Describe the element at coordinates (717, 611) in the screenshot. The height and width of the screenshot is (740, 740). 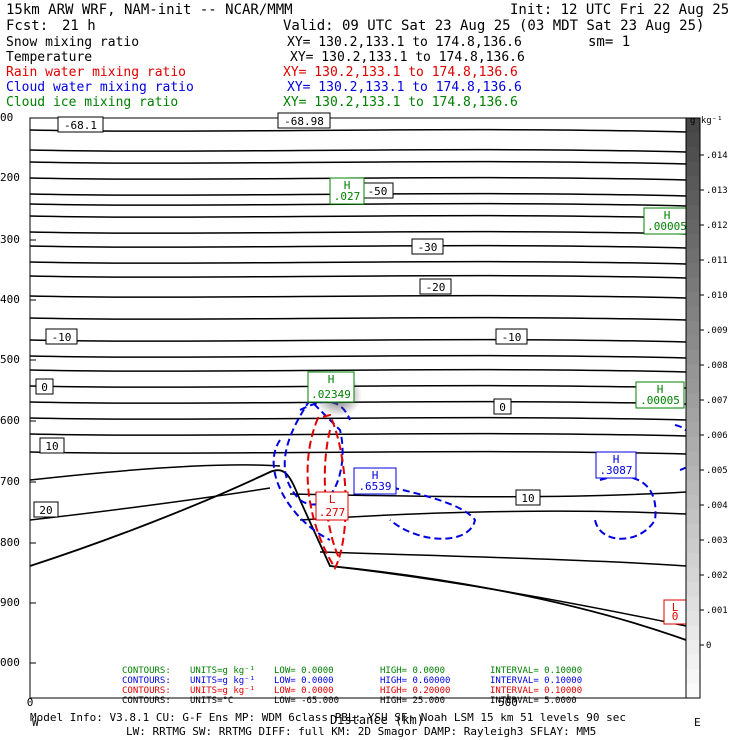
I see `colorbar-tick-label: .001` at that location.